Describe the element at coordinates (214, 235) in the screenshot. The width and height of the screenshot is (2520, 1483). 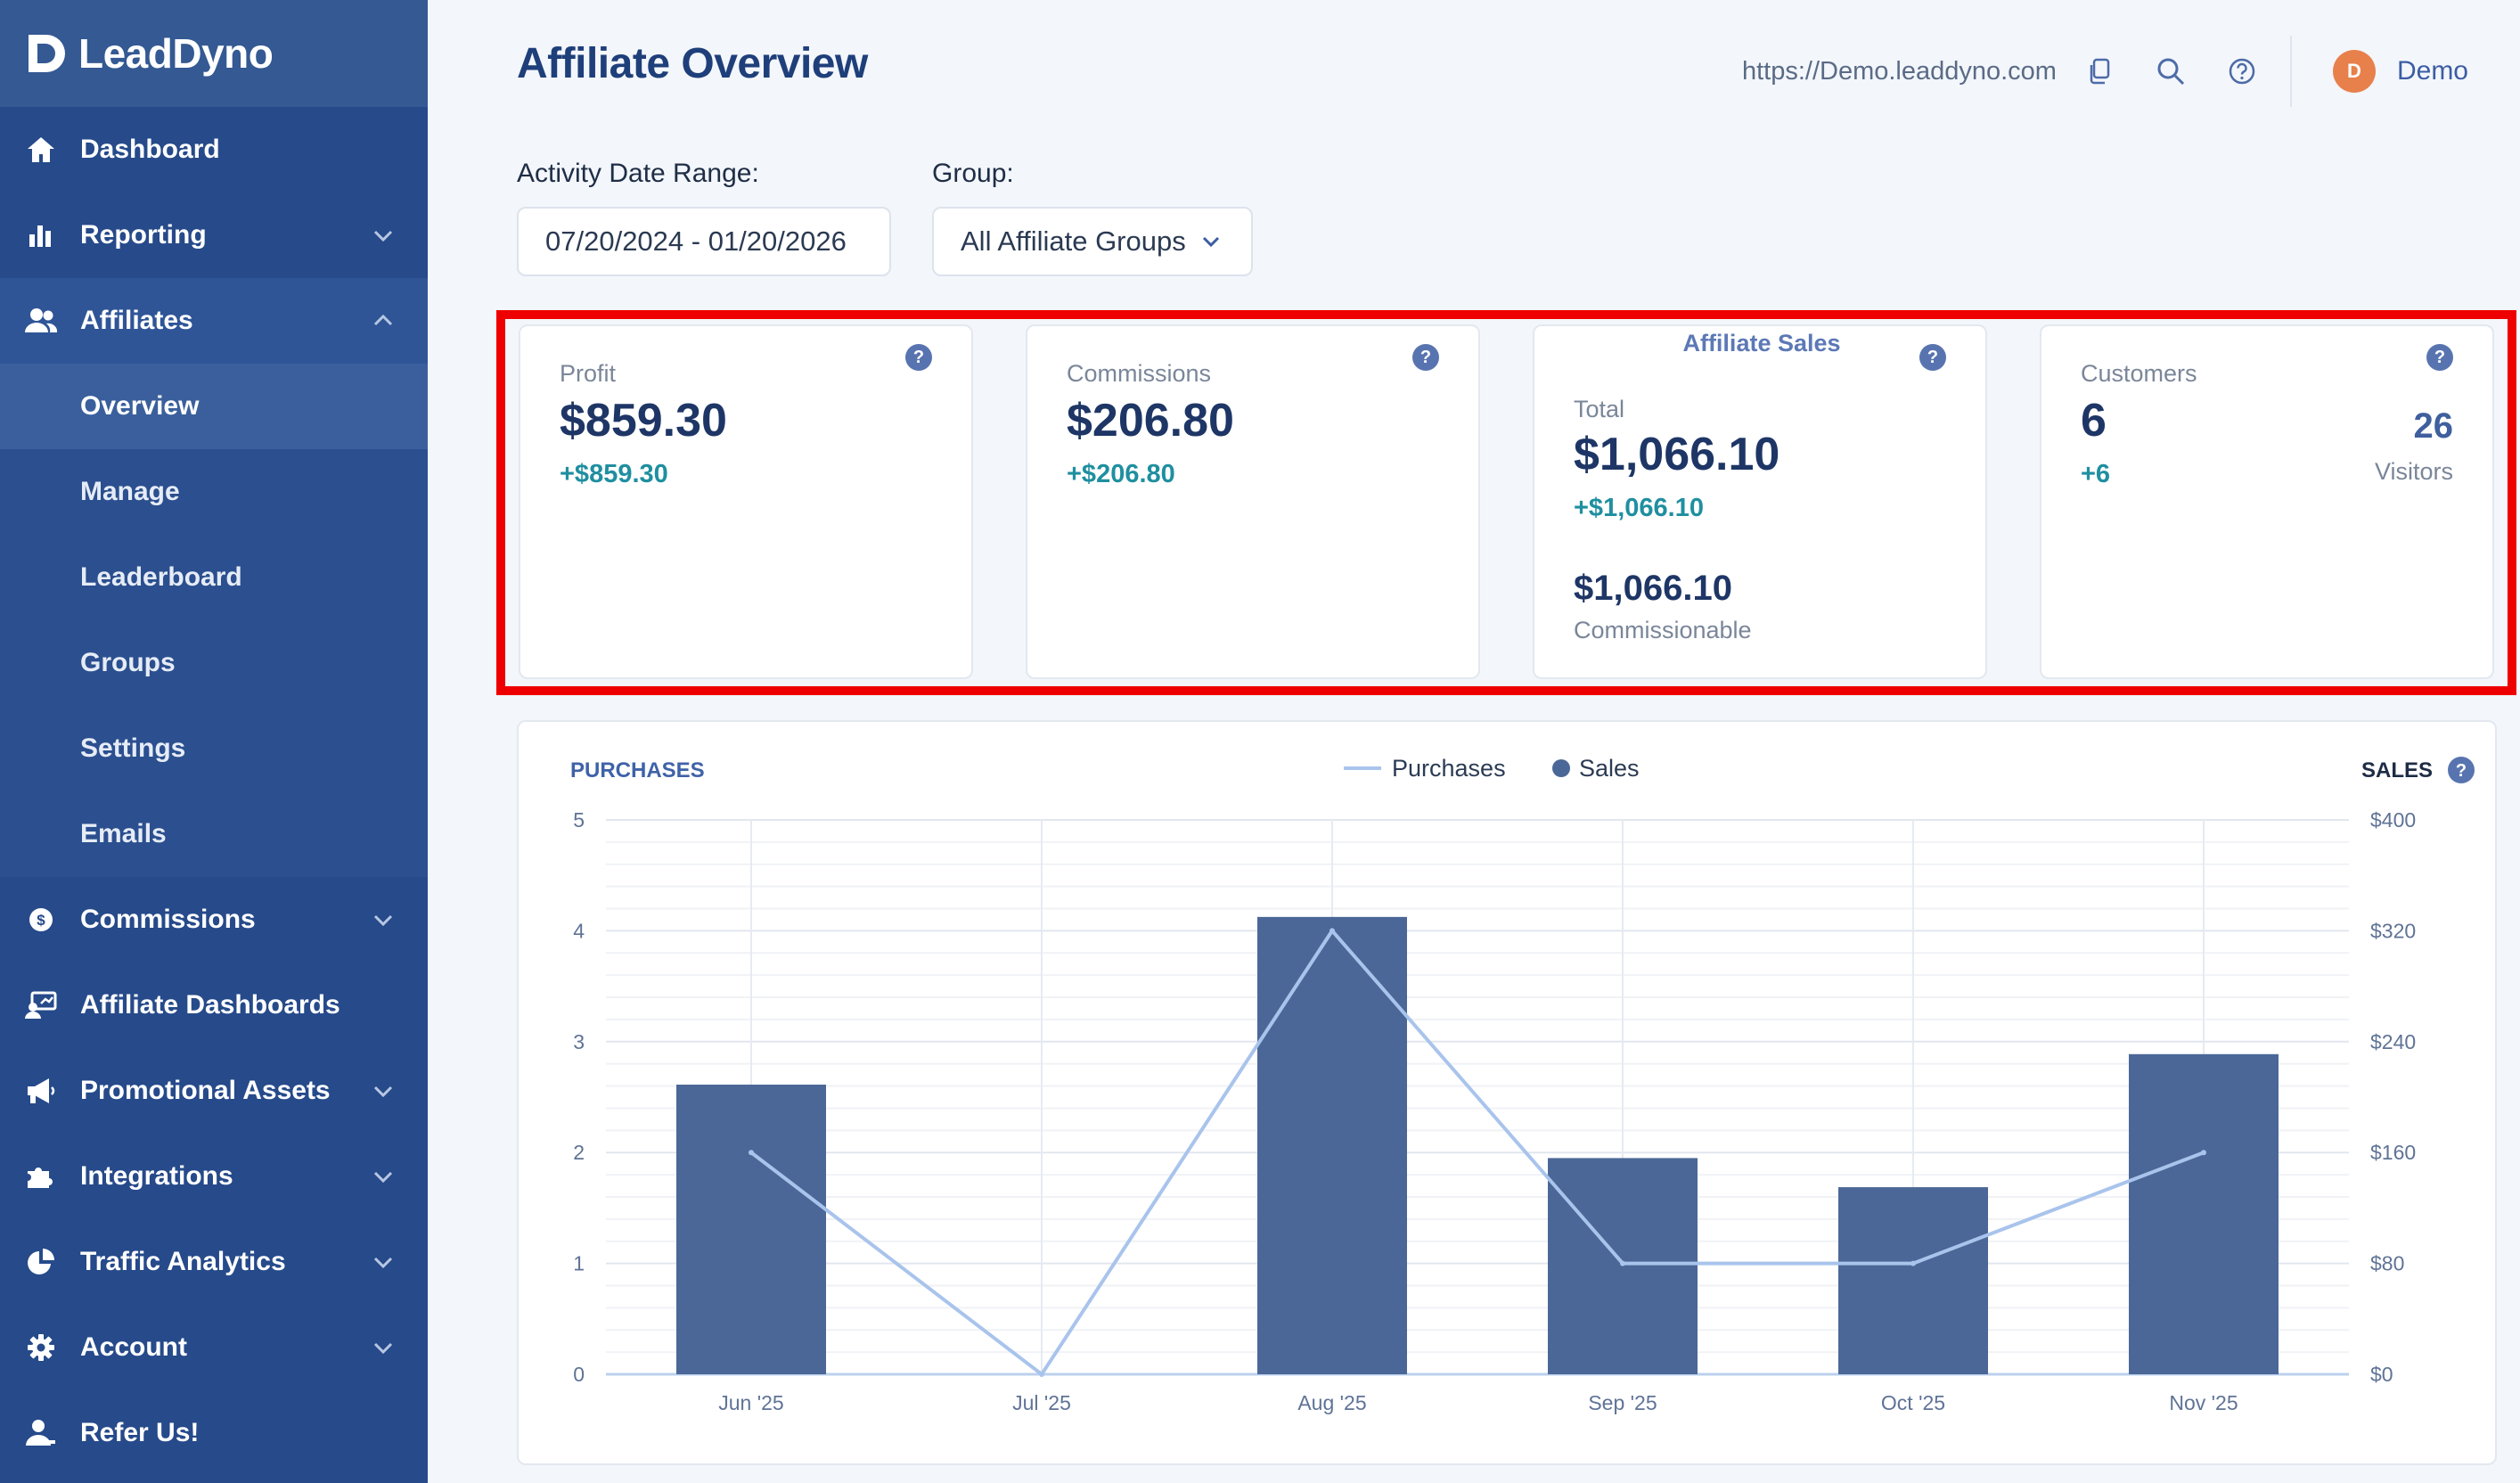
I see `sidebar-item-reporting: Reporting` at that location.